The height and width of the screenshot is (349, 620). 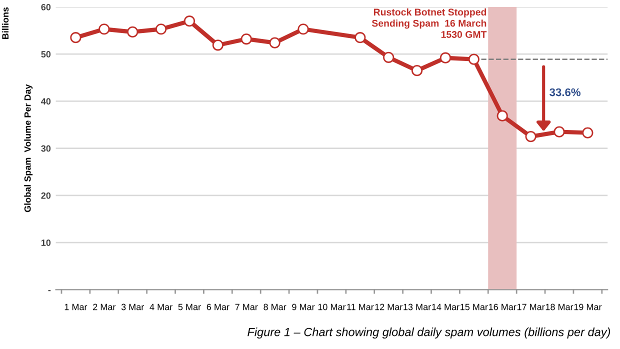 I want to click on x-tick-label: 15 Mar, so click(x=474, y=307).